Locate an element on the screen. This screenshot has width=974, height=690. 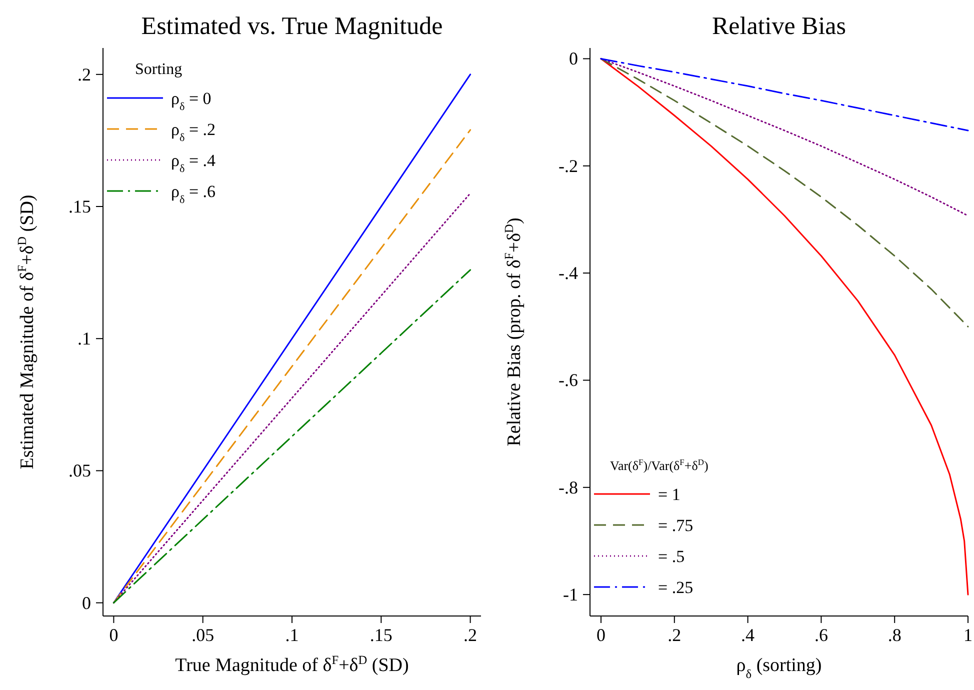
y-tick-label: .15 is located at coordinates (79, 206).